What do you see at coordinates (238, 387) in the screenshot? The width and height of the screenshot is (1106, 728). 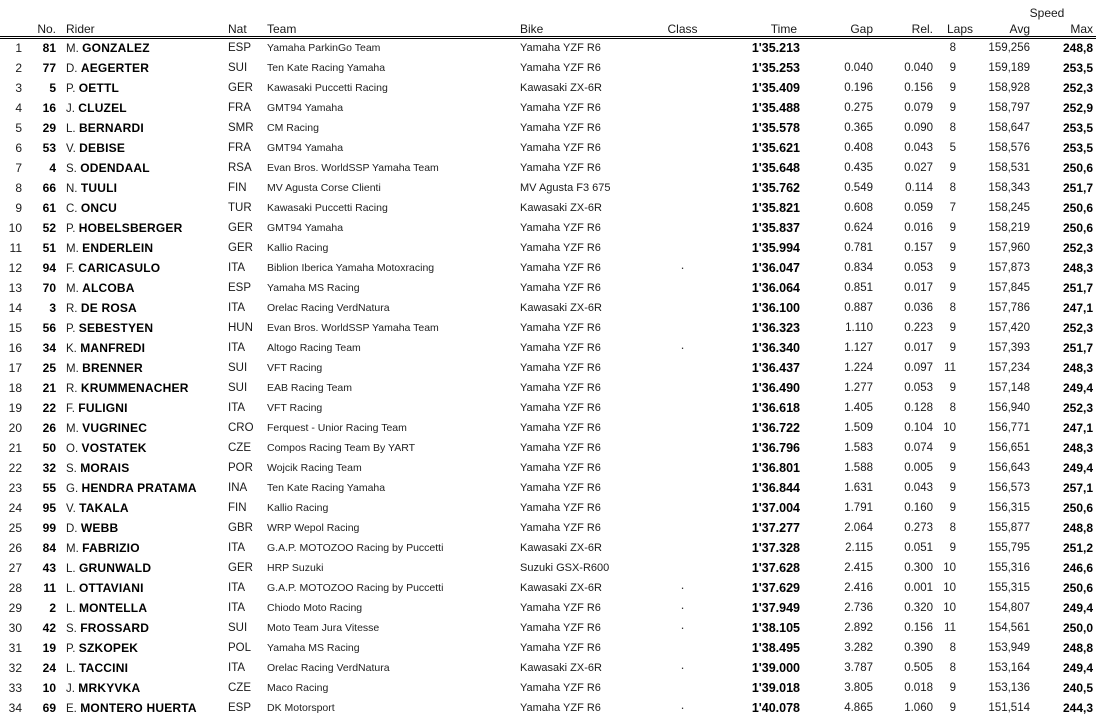 I see `nationality-cell: SUI` at bounding box center [238, 387].